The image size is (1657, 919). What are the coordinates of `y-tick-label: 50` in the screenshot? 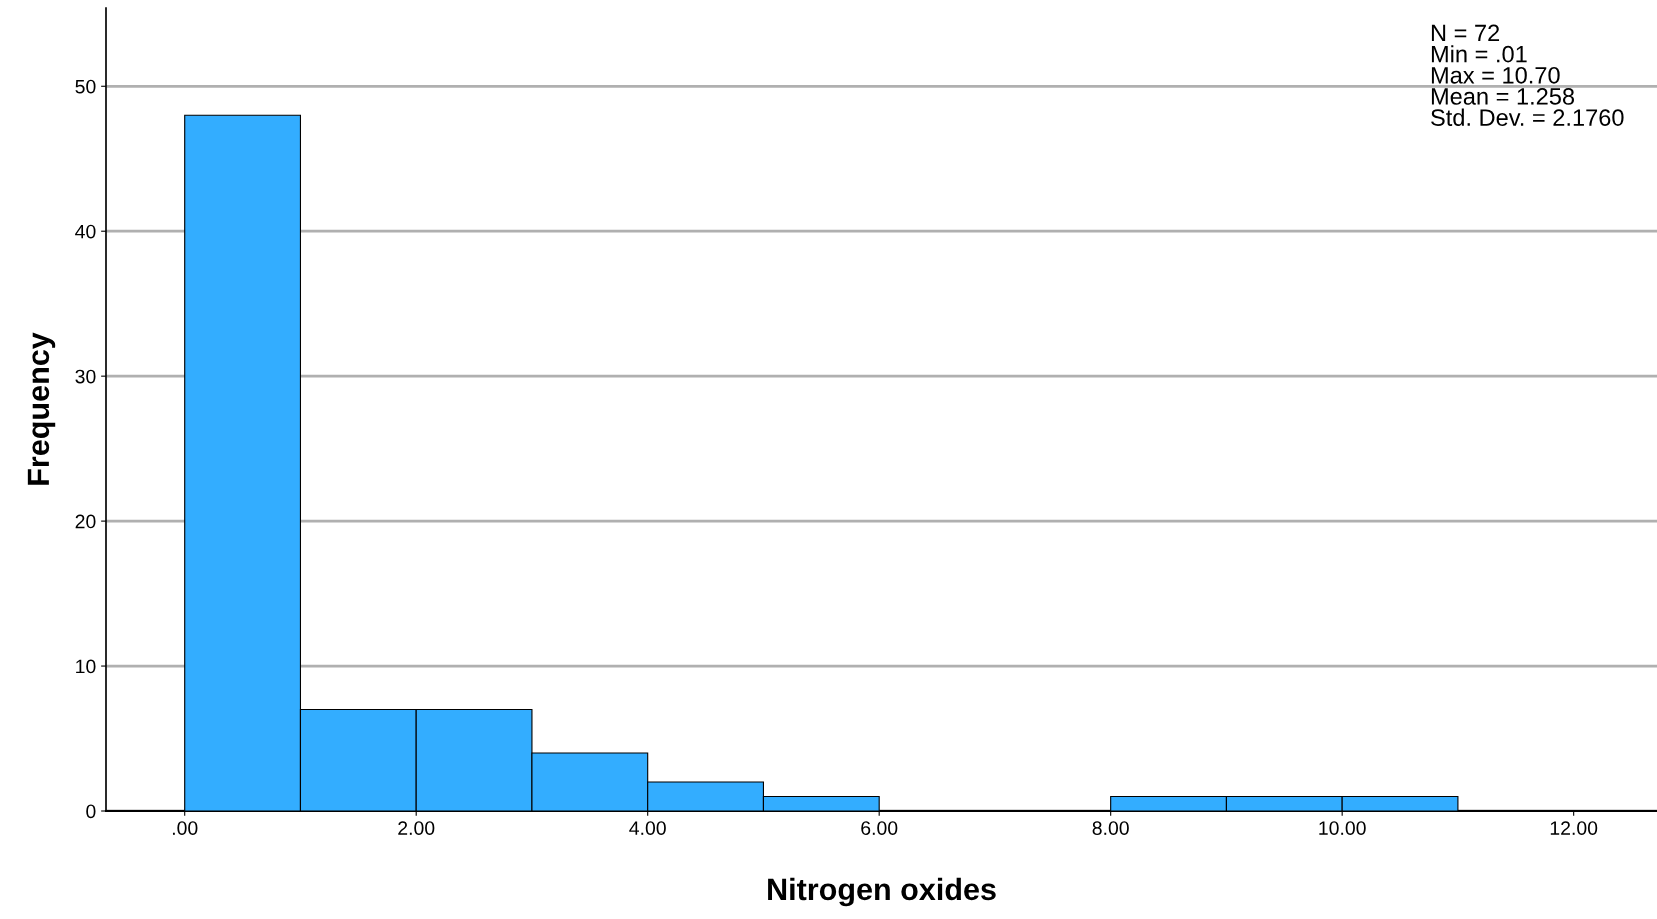 It's located at (85, 86).